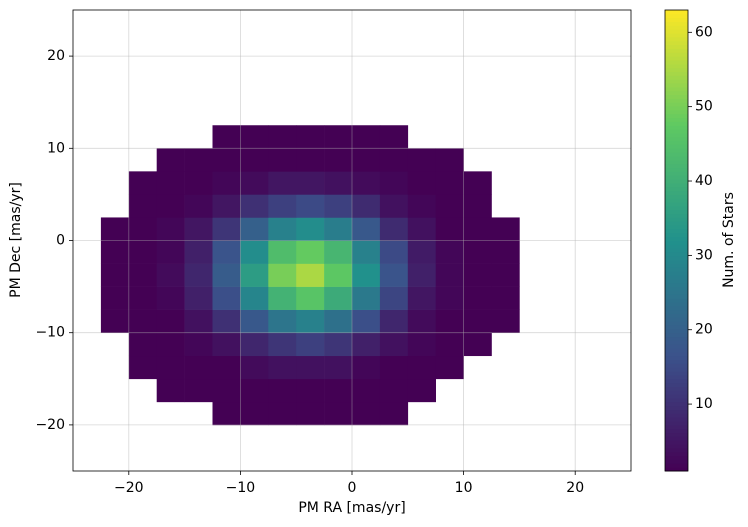 Image resolution: width=748 pixels, height=527 pixels. I want to click on colorbar-tick-label: 60, so click(704, 32).